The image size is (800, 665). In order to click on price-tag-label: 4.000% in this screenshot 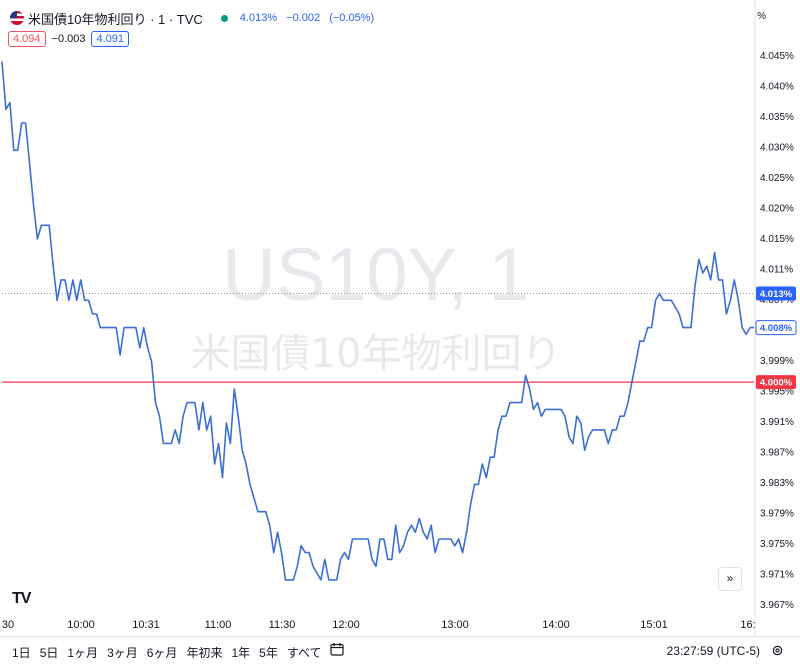, I will do `click(776, 383)`.